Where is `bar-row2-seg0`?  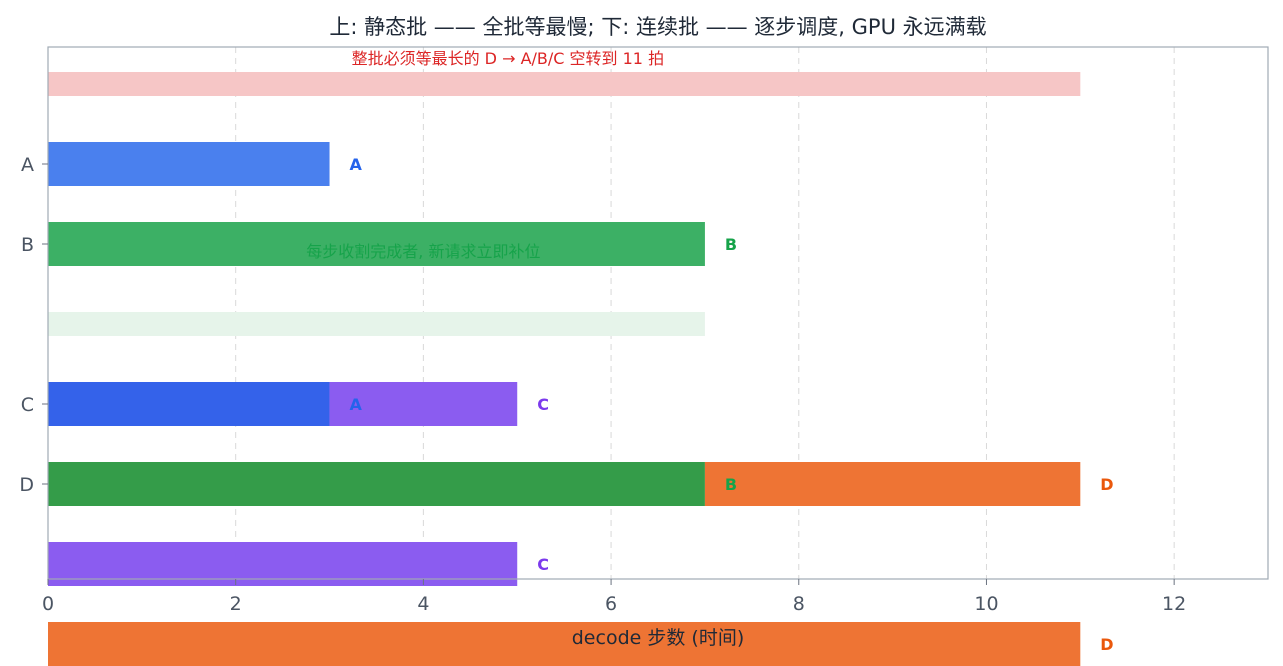 bar-row2-seg0 is located at coordinates (376, 244).